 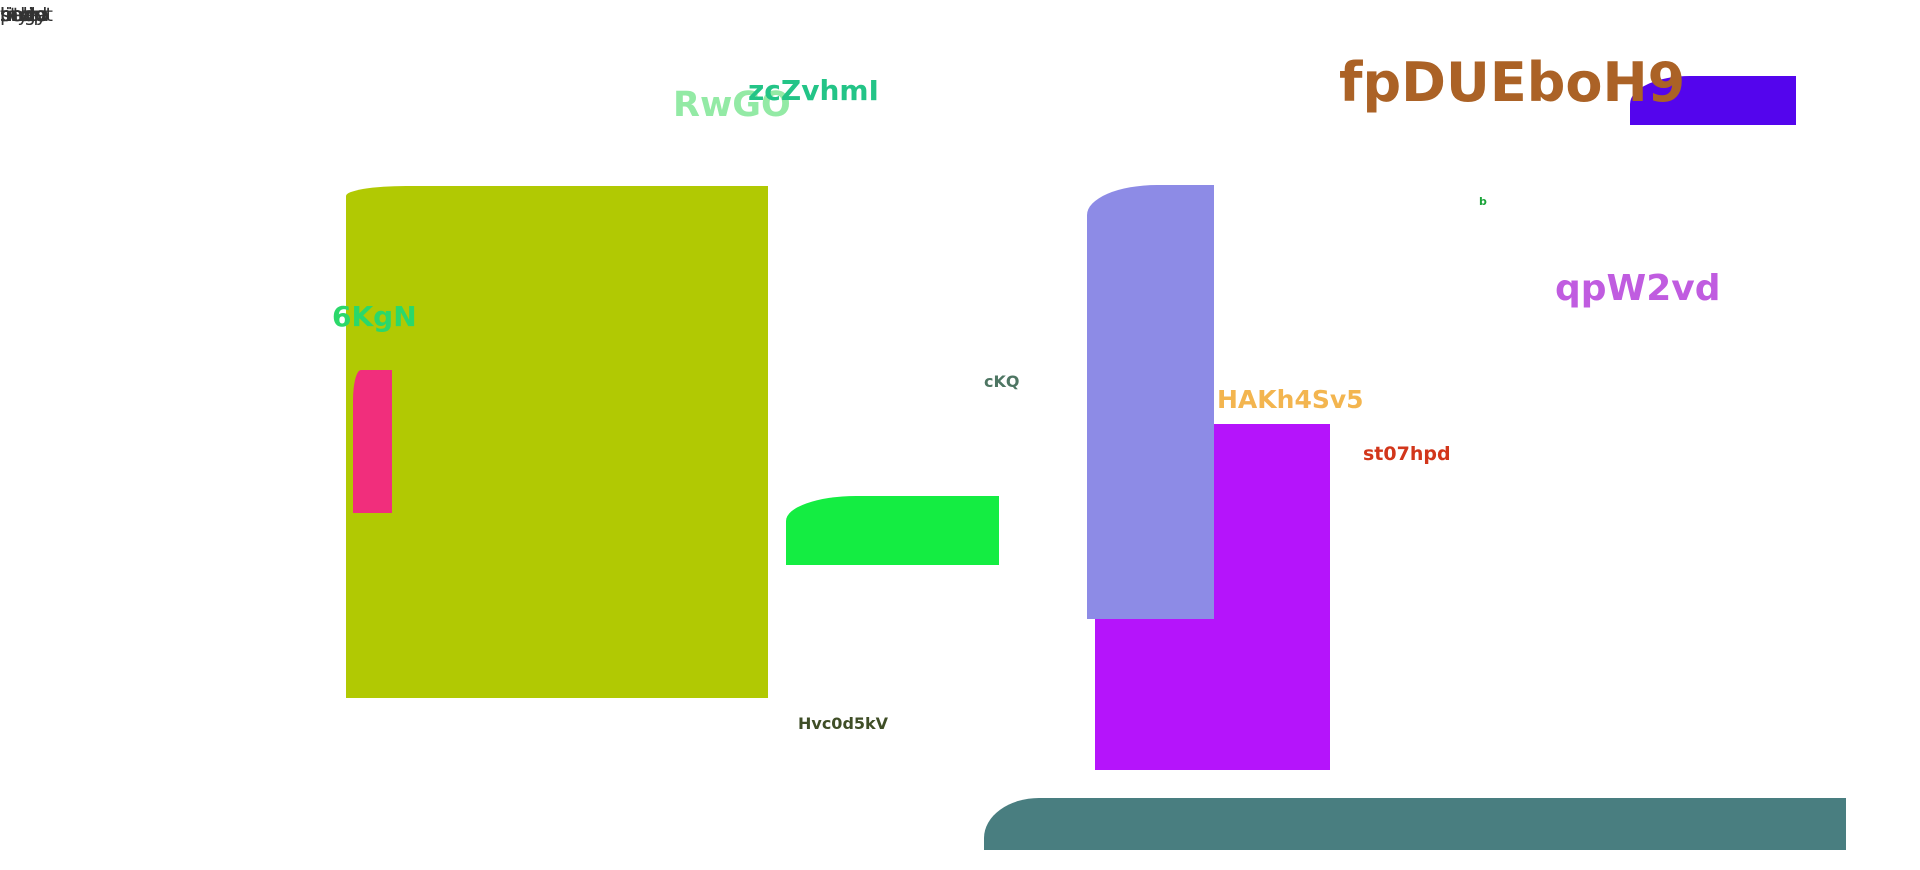 What do you see at coordinates (732, 105) in the screenshot?
I see `label-rwgo: RwGO` at bounding box center [732, 105].